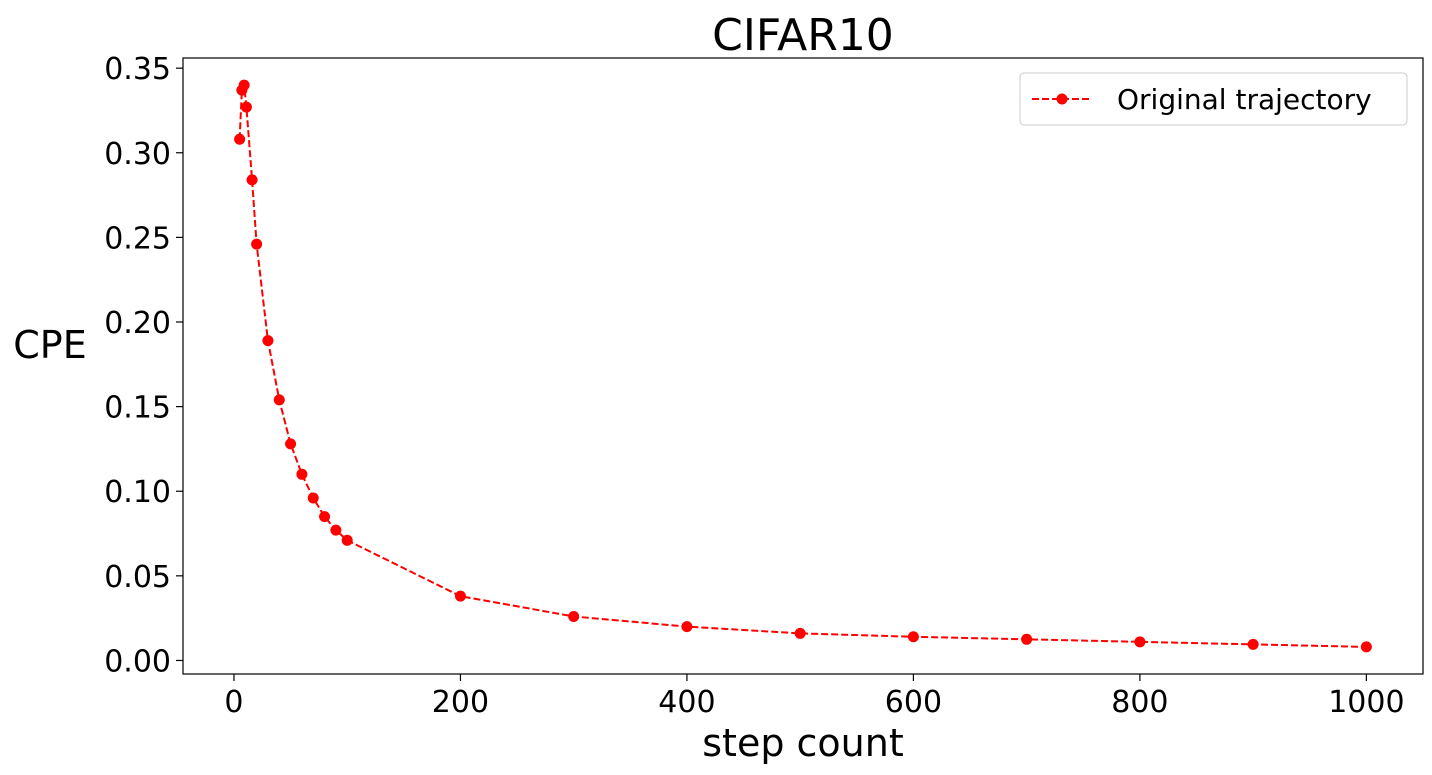  I want to click on legend-box, so click(1213, 99).